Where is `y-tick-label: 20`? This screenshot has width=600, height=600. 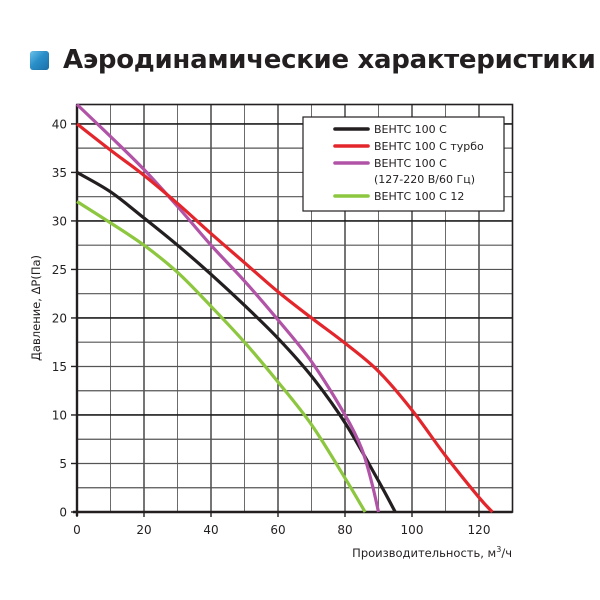 y-tick-label: 20 is located at coordinates (59, 318).